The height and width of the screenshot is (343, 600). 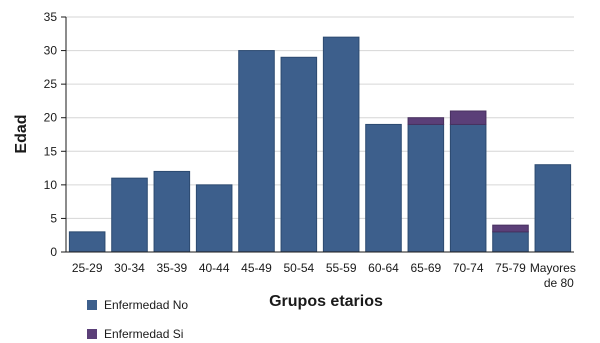 What do you see at coordinates (298, 268) in the screenshot?
I see `x-tick-label: 50-54` at bounding box center [298, 268].